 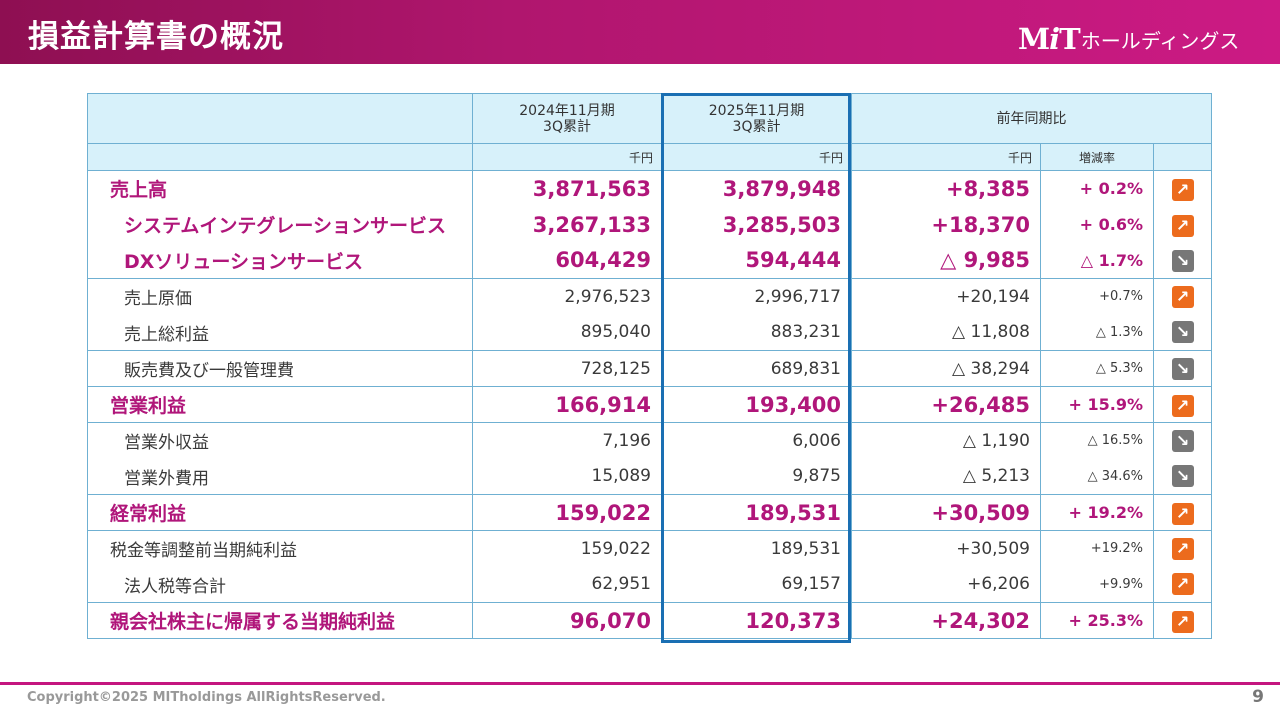 What do you see at coordinates (280, 157) in the screenshot?
I see `unit-blank` at bounding box center [280, 157].